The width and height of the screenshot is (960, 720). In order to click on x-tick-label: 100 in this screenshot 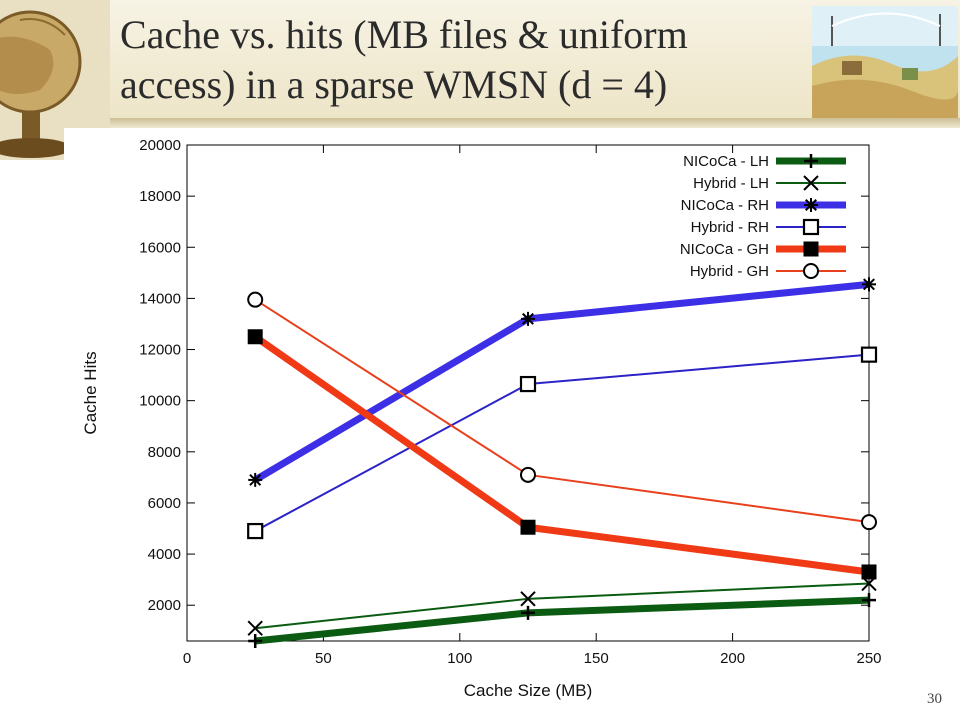, I will do `click(459, 658)`.